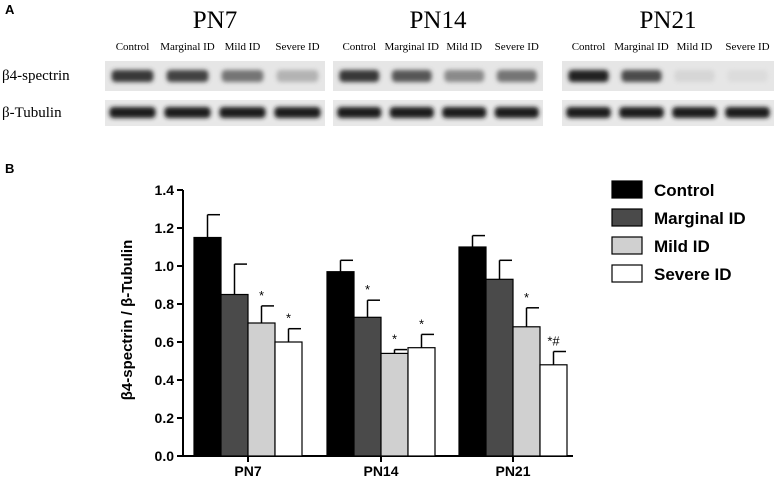  What do you see at coordinates (247, 471) in the screenshot?
I see `x-tick-label: PN7` at bounding box center [247, 471].